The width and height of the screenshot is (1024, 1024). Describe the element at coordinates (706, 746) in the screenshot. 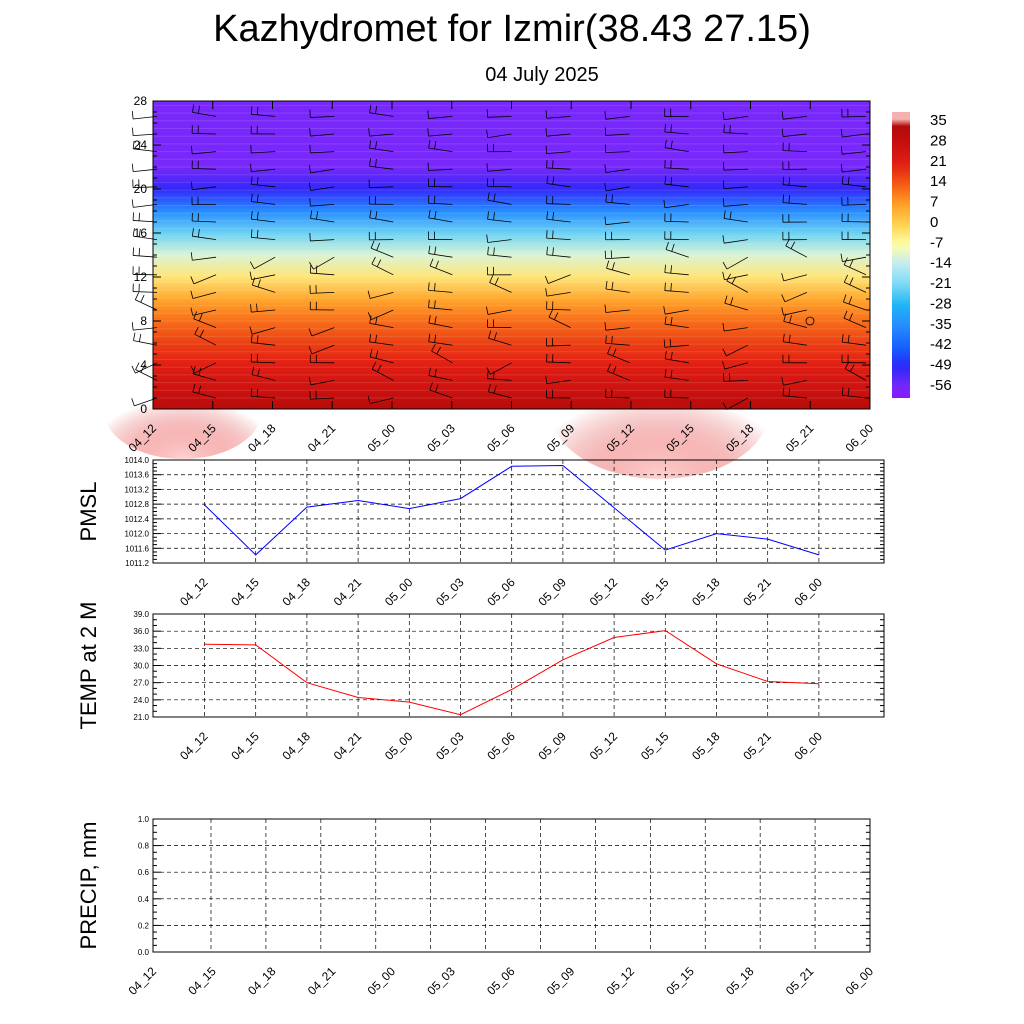

I see `x-tick-label: 05_18` at that location.